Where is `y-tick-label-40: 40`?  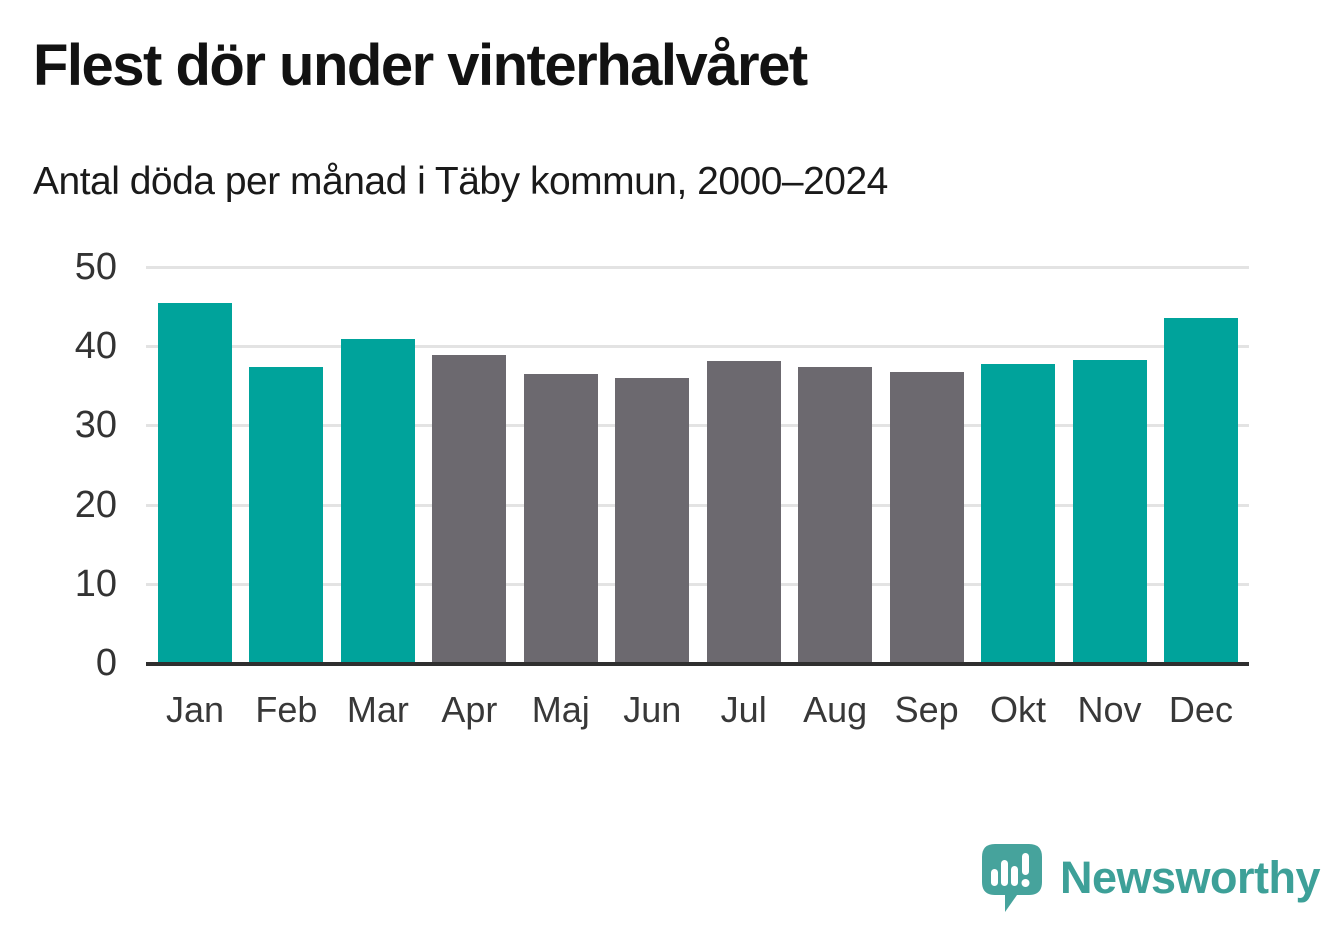 y-tick-label-40: 40 is located at coordinates (95, 346).